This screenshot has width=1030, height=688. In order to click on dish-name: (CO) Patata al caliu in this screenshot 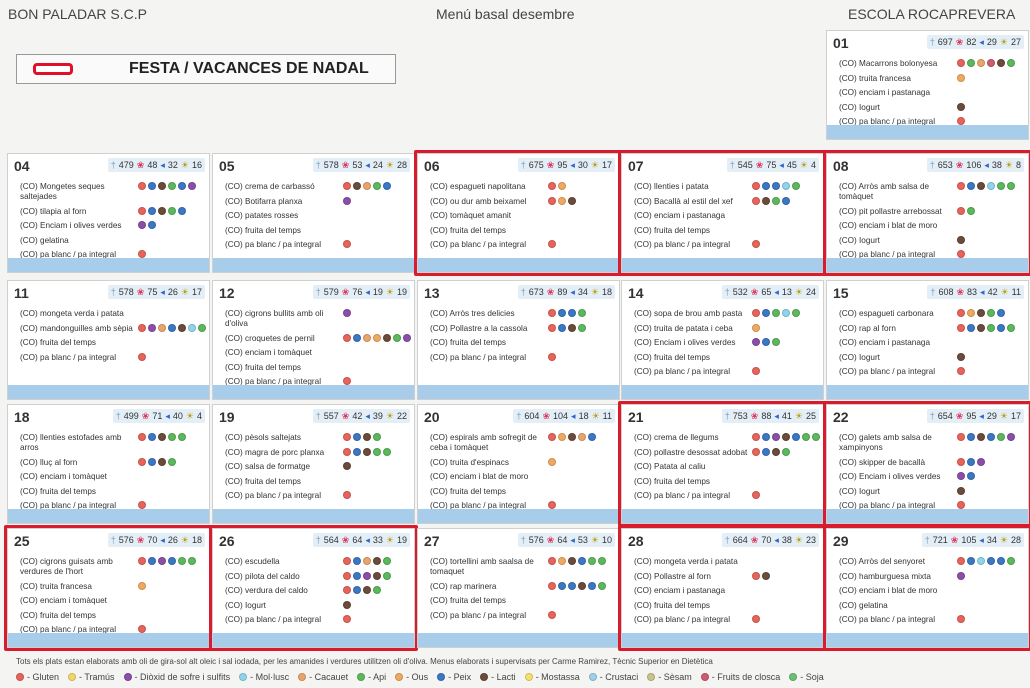, I will do `click(670, 466)`.